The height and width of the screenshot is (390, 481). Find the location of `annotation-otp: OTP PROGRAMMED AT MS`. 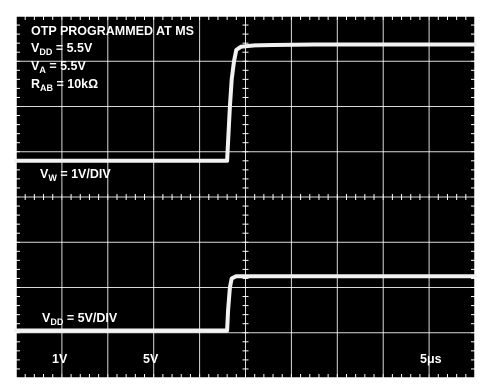

annotation-otp: OTP PROGRAMMED AT MS is located at coordinates (112, 31).